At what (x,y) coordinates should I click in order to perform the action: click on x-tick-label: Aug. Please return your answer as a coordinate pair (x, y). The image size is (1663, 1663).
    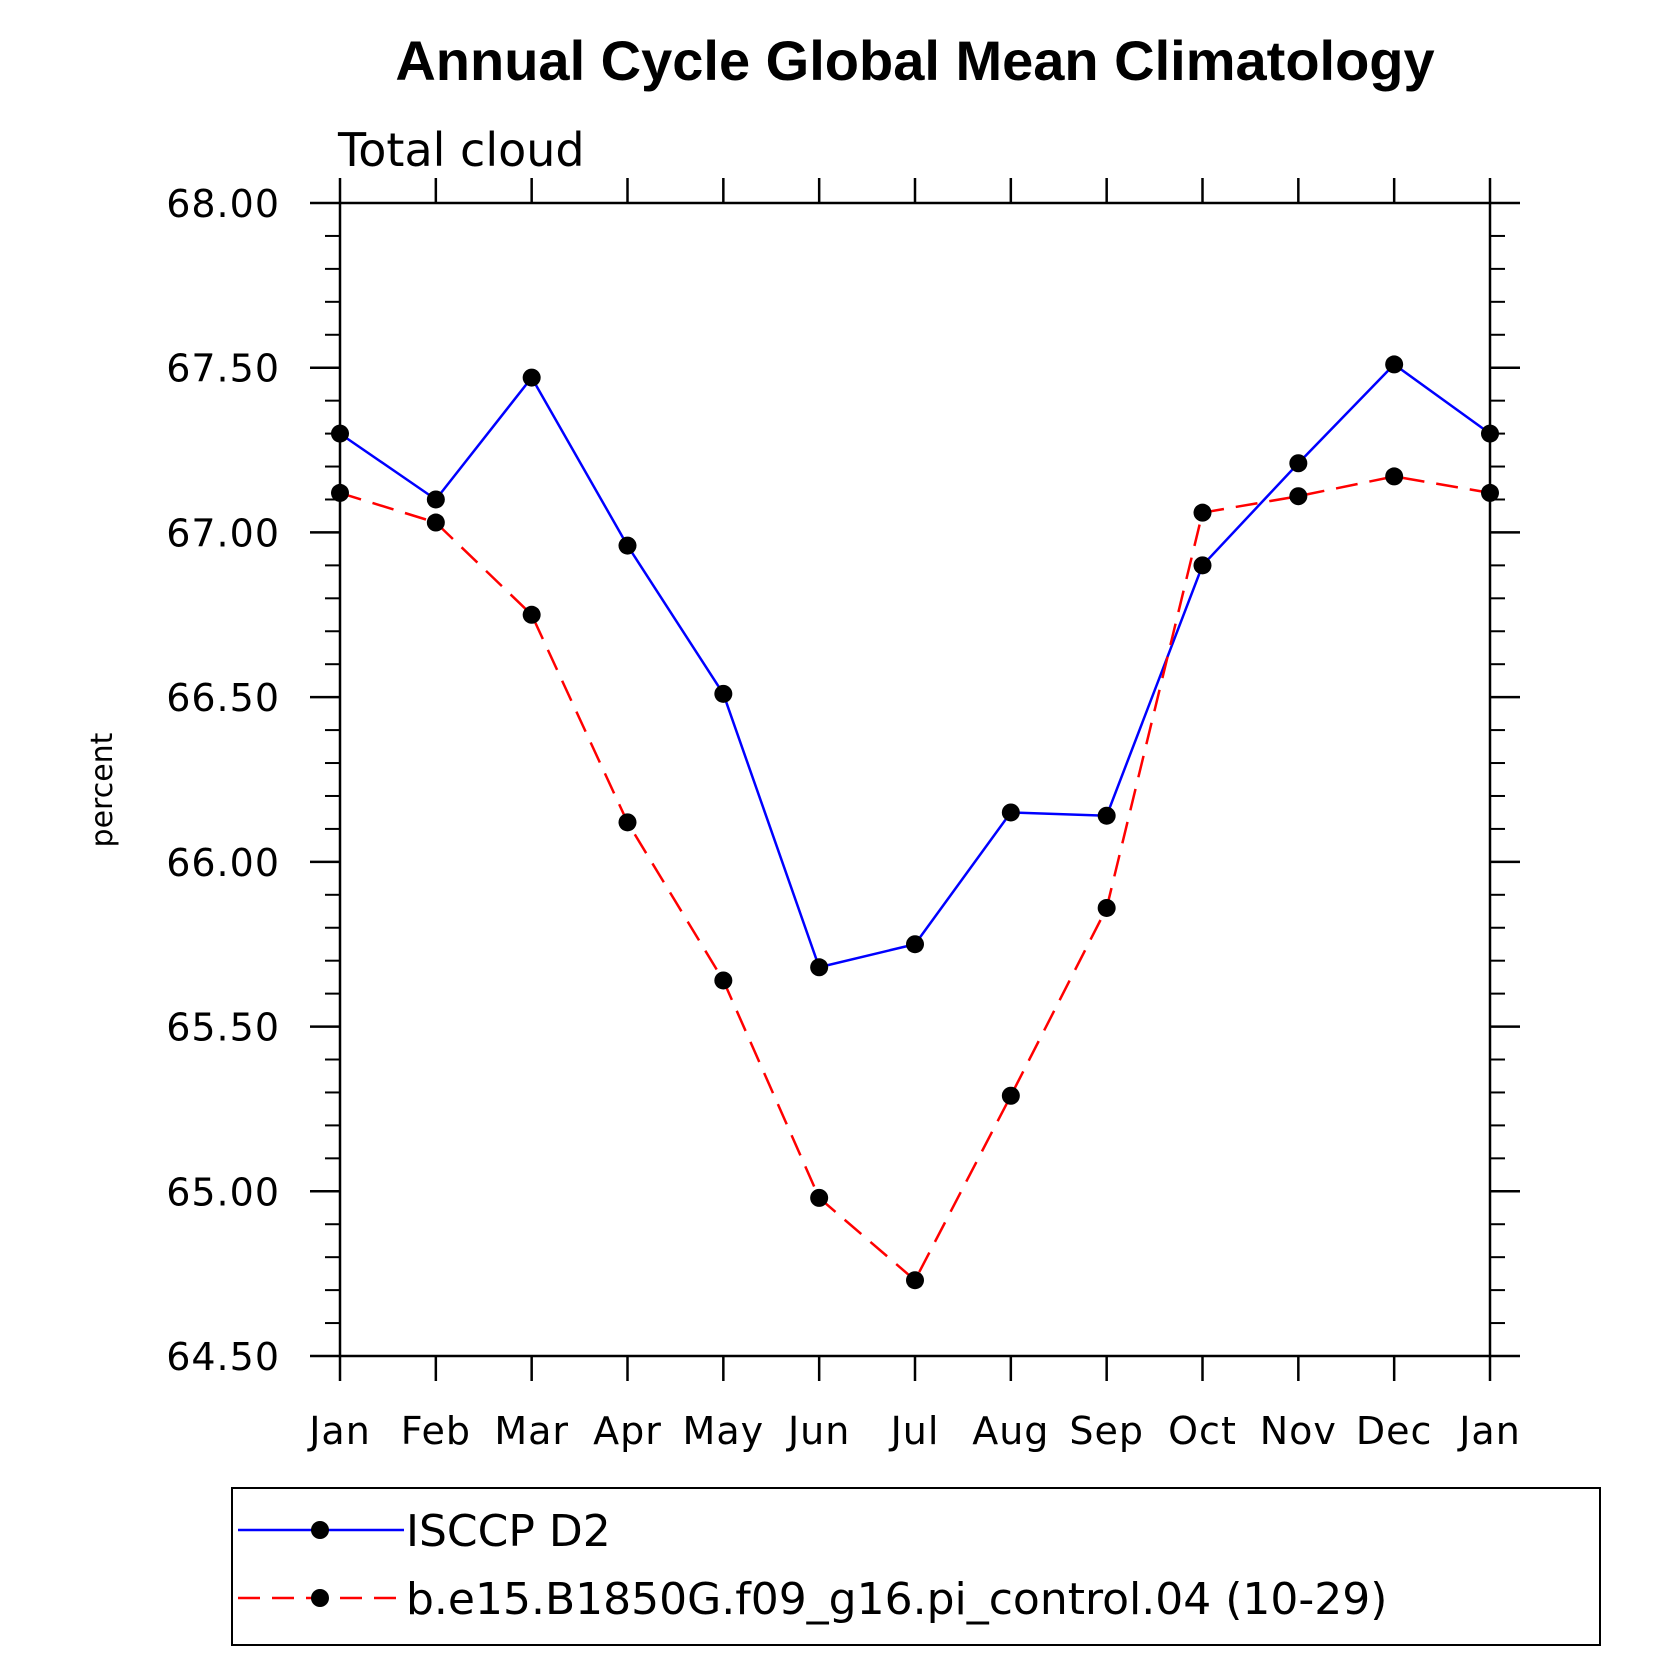
    Looking at the image, I should click on (1010, 1431).